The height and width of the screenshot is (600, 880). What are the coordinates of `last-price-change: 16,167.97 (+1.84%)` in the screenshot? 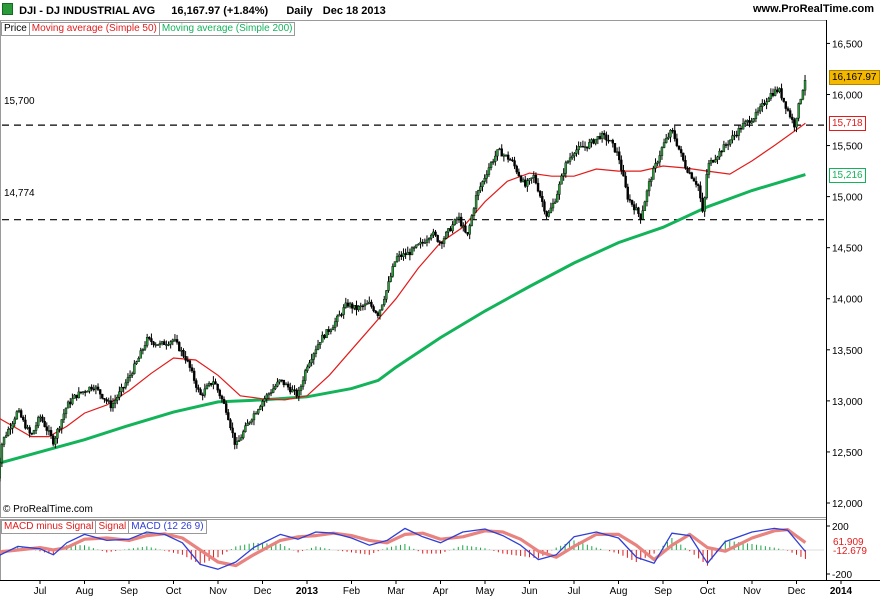 It's located at (220, 11).